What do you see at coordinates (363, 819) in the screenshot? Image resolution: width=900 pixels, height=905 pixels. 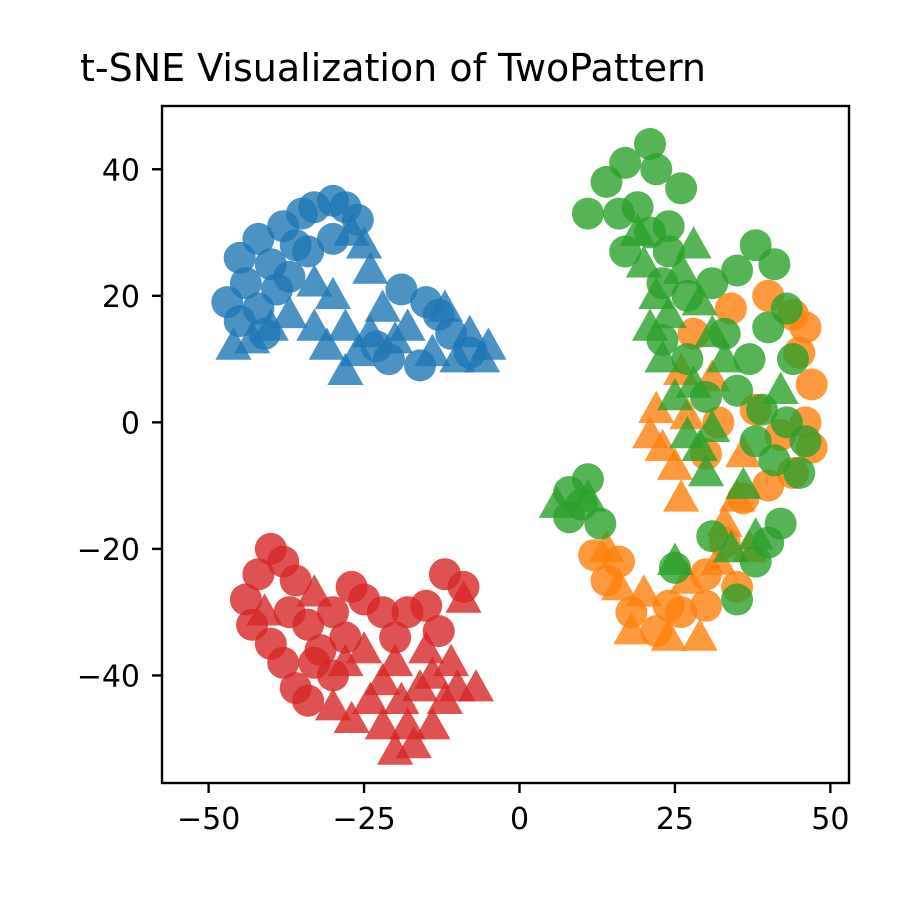 I see `x-tick-label: −25` at bounding box center [363, 819].